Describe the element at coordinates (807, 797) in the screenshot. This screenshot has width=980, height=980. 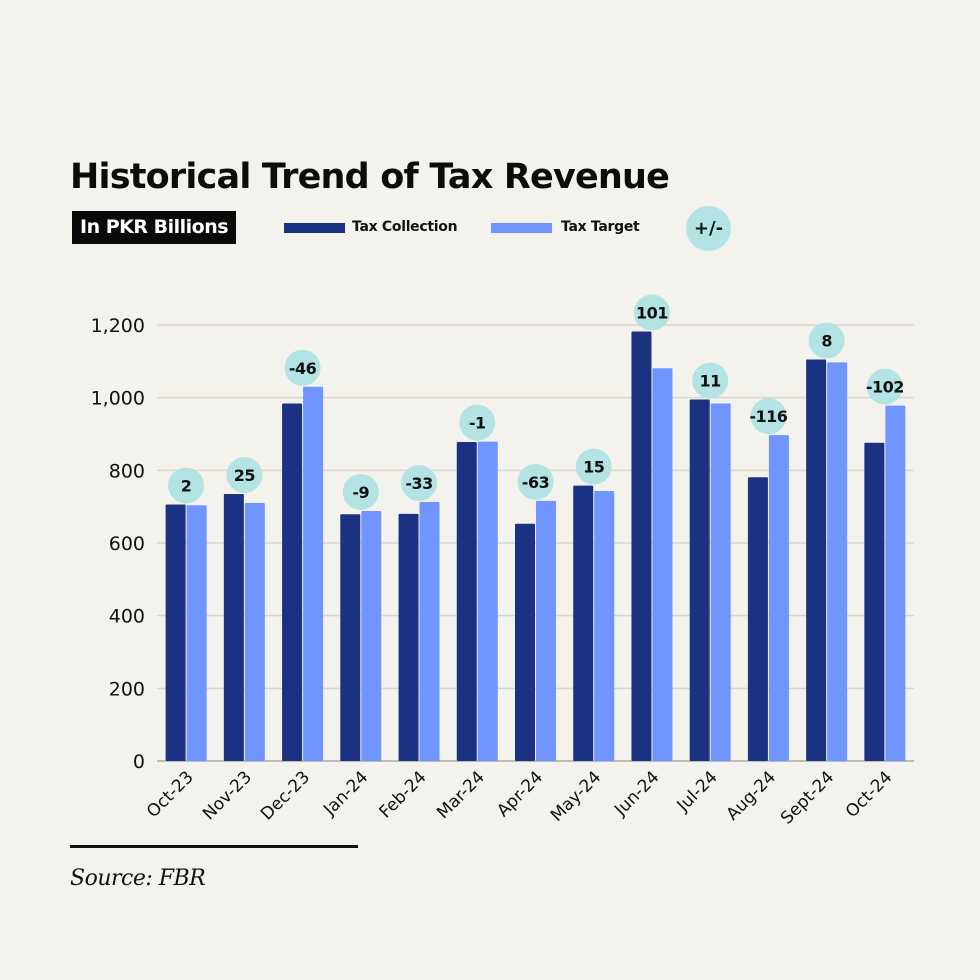
I see `x-tick-label: Sept-24` at that location.